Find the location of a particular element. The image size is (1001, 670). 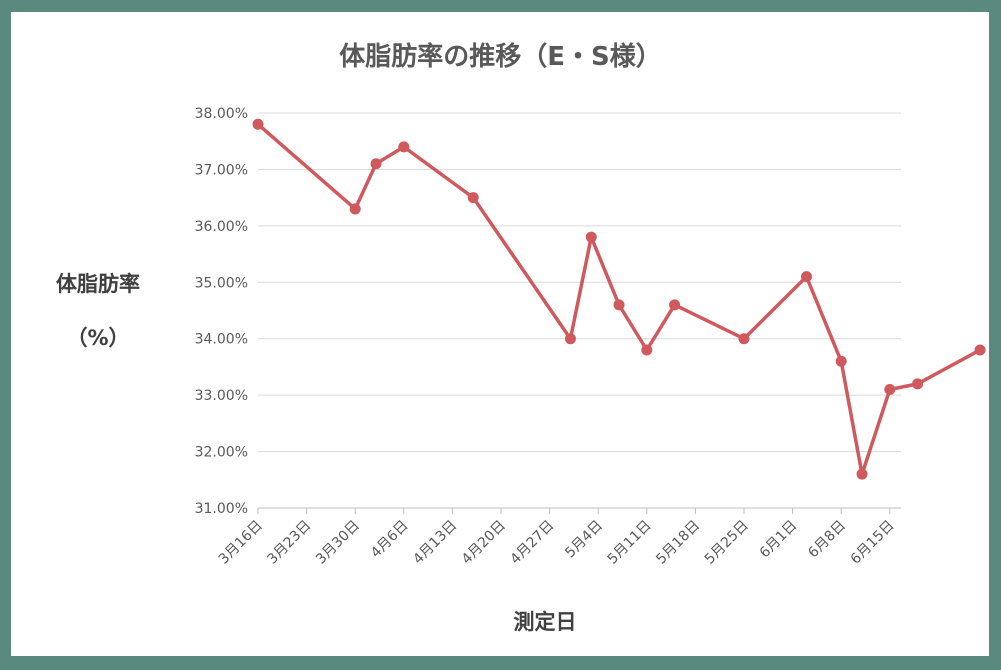

y-tick-label: 34.00% is located at coordinates (221, 340).